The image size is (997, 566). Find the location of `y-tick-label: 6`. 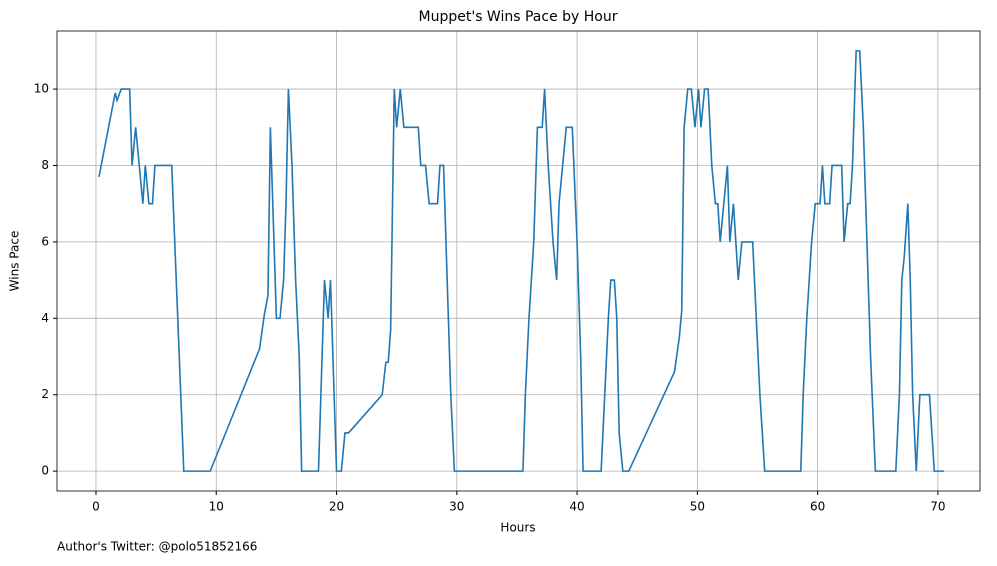

y-tick-label: 6 is located at coordinates (45, 241).